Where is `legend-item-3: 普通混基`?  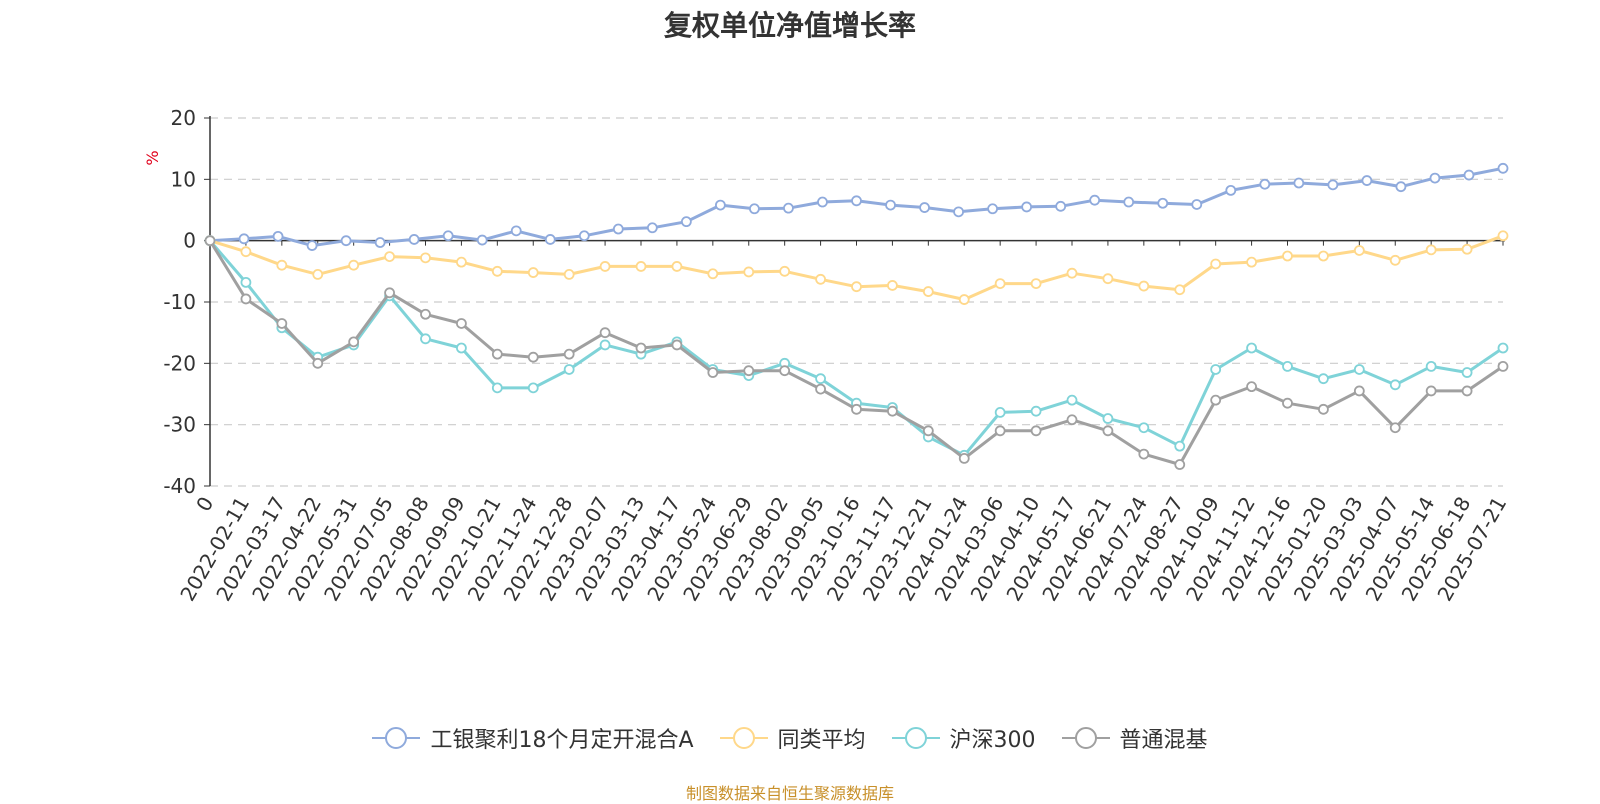
legend-item-3: 普通混基 is located at coordinates (1134, 738).